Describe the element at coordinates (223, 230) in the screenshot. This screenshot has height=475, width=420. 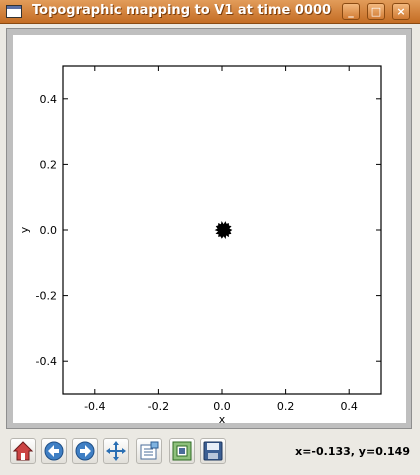
I see `point-cluster` at that location.